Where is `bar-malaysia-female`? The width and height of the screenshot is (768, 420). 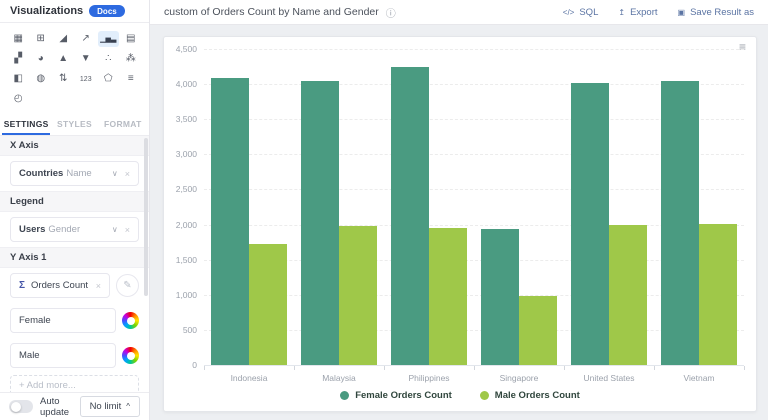 bar-malaysia-female is located at coordinates (320, 223).